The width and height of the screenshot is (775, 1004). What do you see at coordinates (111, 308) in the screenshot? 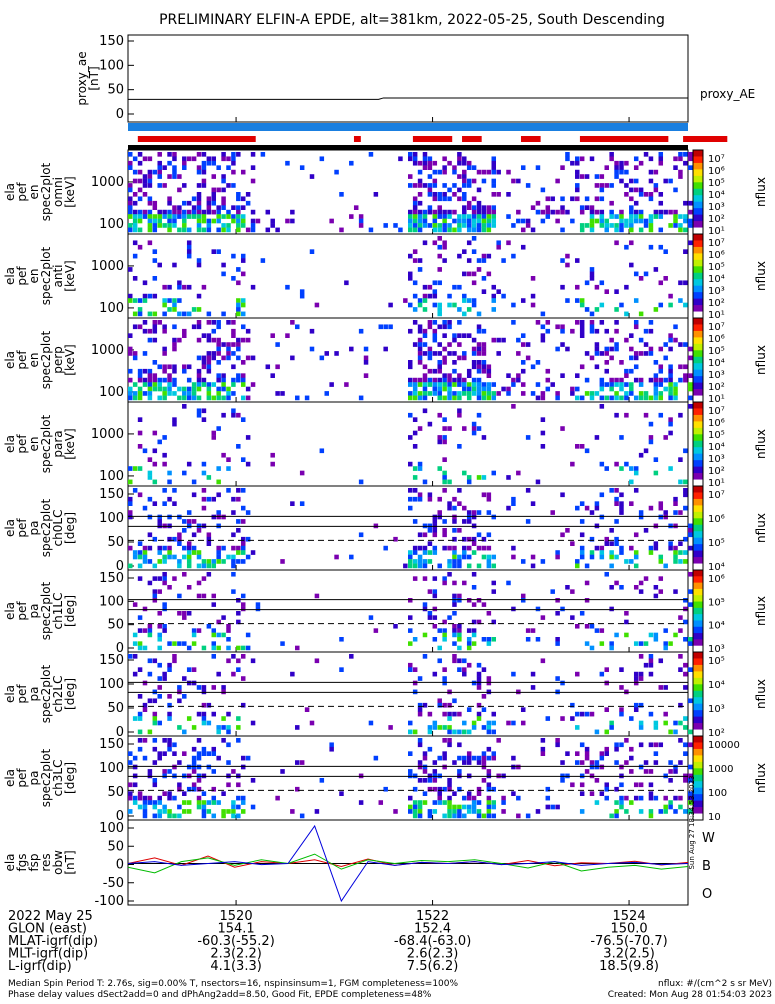
I see `ytick-label-en_anti-1: 100` at bounding box center [111, 308].